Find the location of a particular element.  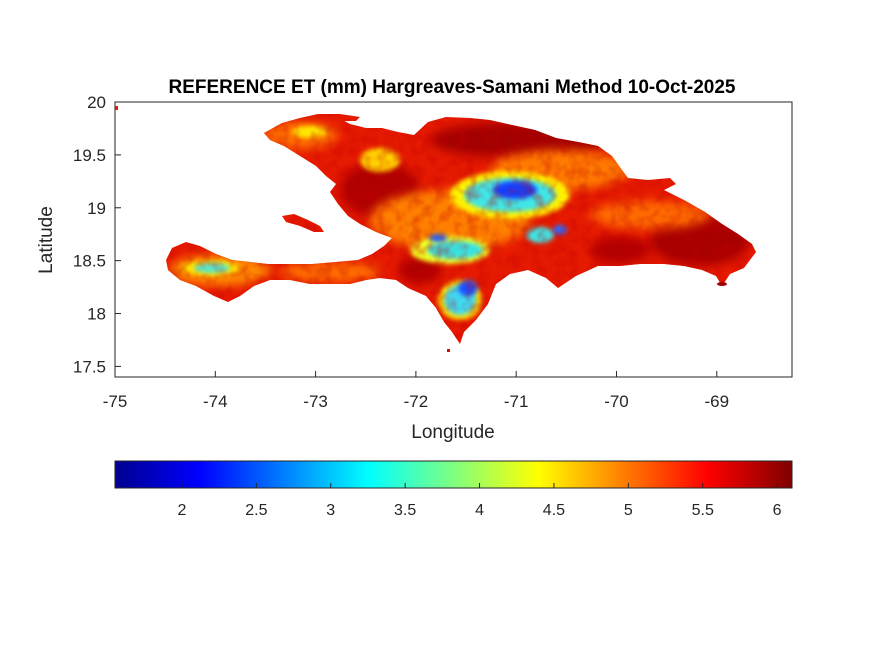

colorbar-tick-label: 6 is located at coordinates (777, 510).